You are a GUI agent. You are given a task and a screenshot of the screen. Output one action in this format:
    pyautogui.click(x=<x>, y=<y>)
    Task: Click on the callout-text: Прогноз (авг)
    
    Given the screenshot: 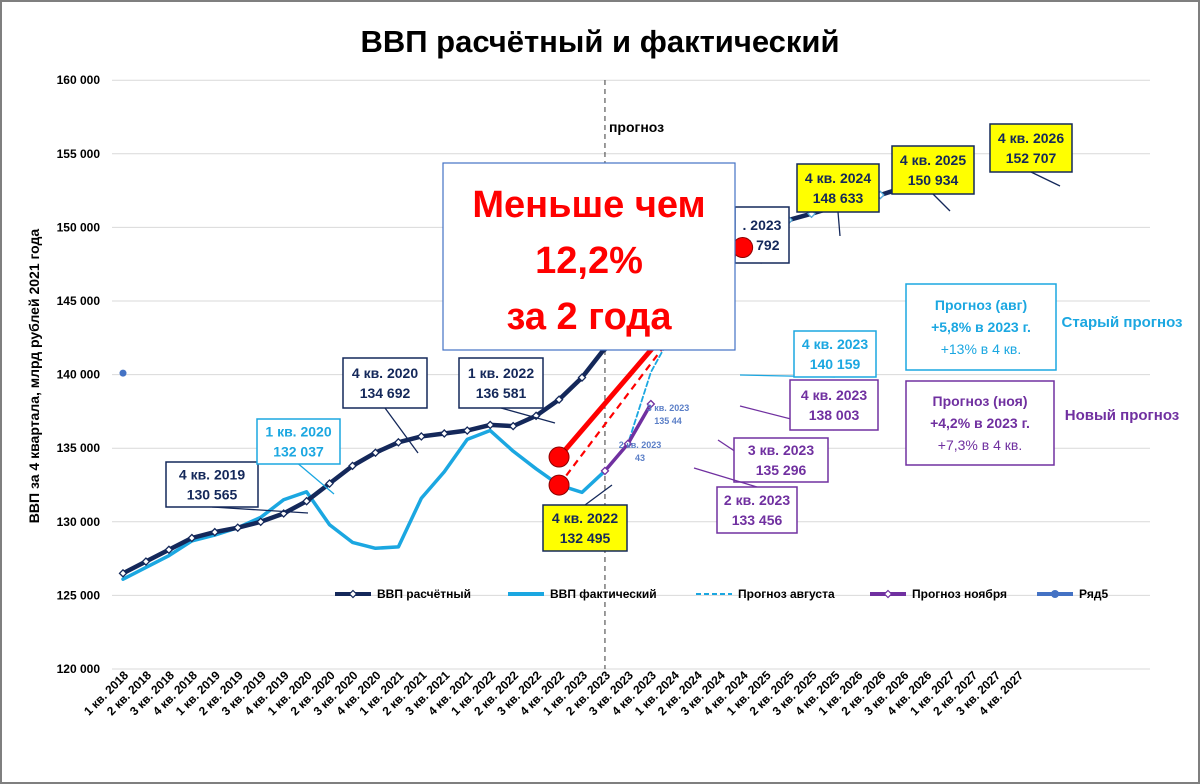 What is the action you would take?
    pyautogui.click(x=981, y=305)
    